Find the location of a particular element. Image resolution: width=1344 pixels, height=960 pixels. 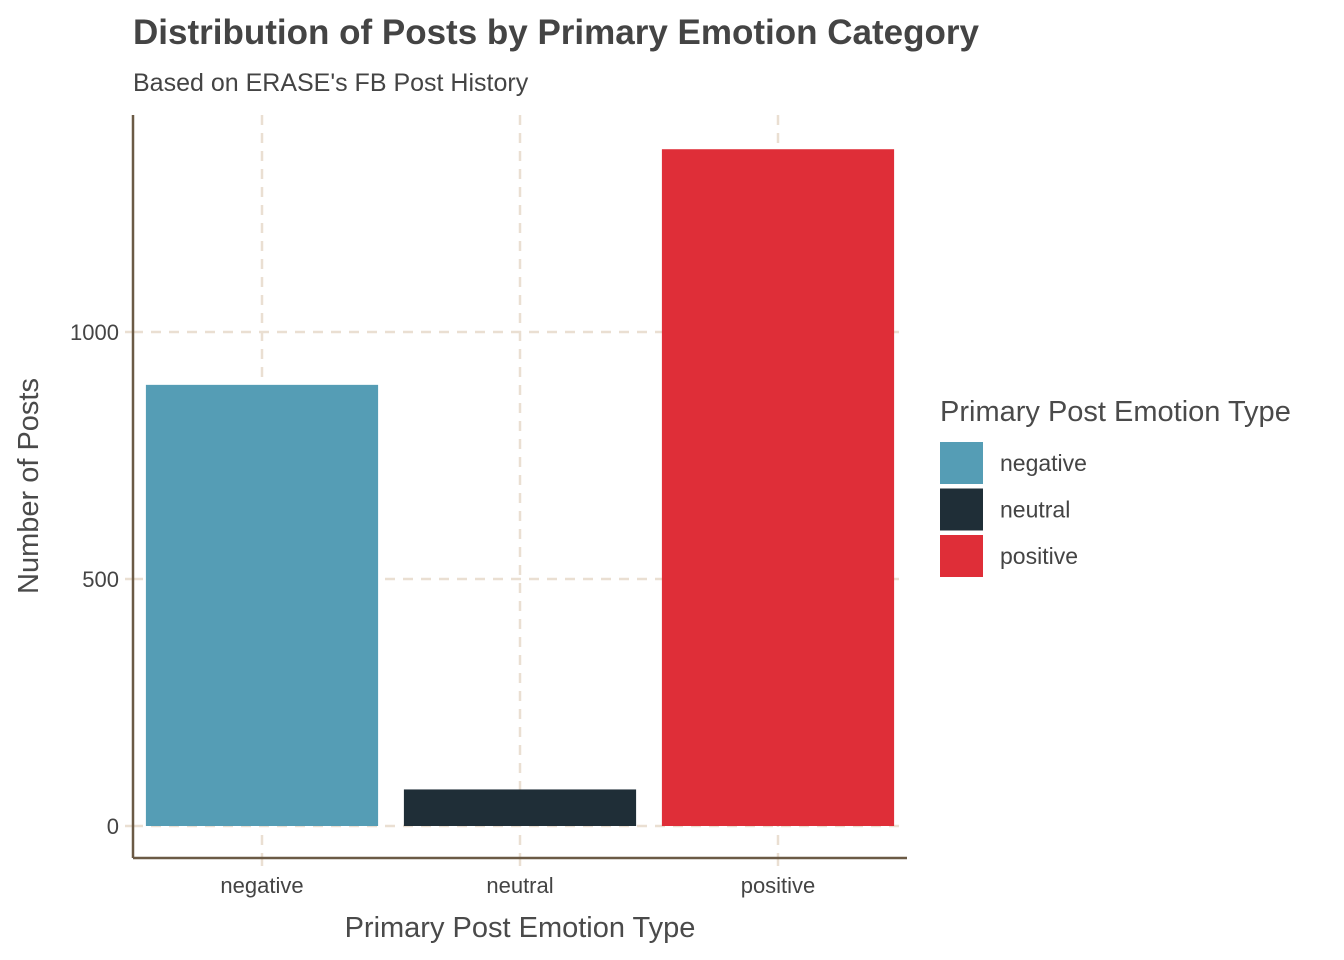

y-axis-title: Number of Posts is located at coordinates (29, 486).